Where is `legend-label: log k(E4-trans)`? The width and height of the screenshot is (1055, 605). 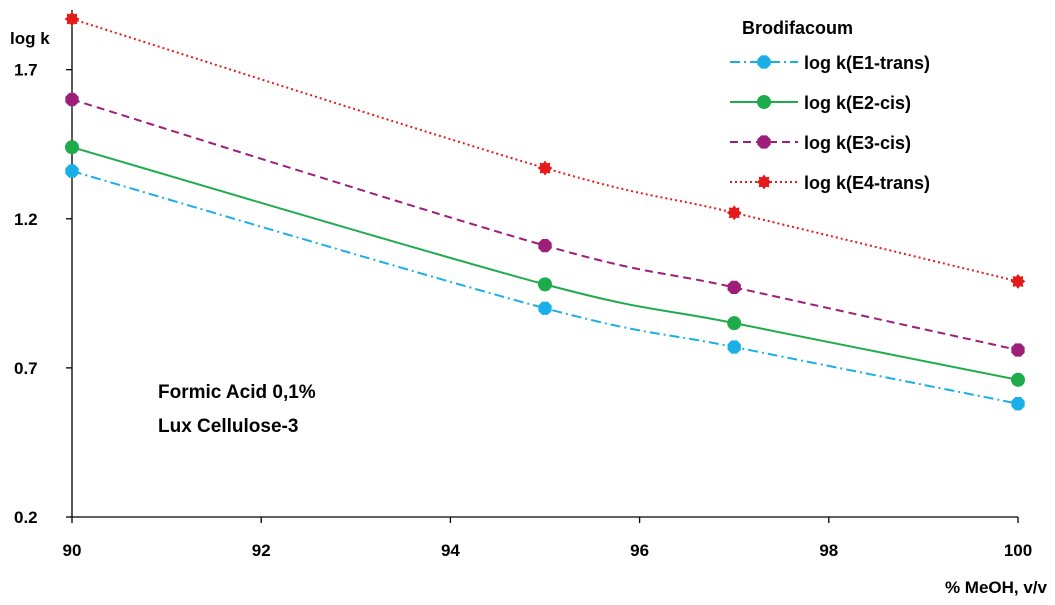 legend-label: log k(E4-trans) is located at coordinates (867, 183).